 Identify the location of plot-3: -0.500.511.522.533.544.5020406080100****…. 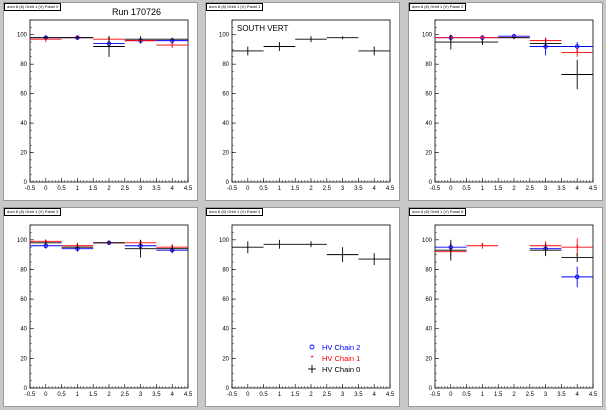
(105, 311).